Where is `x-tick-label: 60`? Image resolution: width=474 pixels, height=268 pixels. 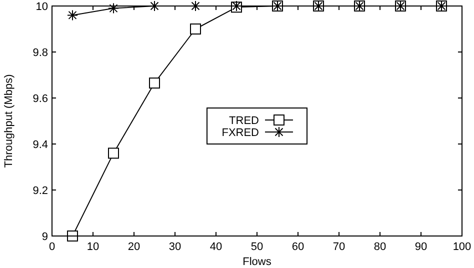
x-tick-label: 60 is located at coordinates (298, 247).